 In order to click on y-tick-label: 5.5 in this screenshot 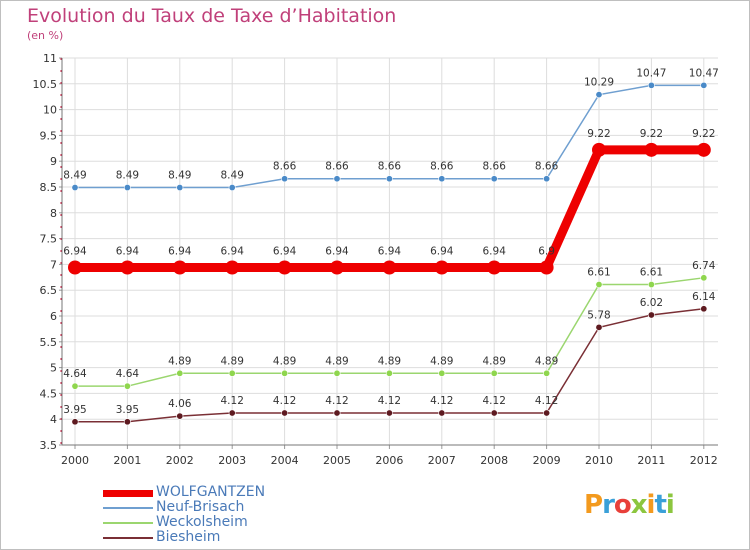, I will do `click(49, 342)`.